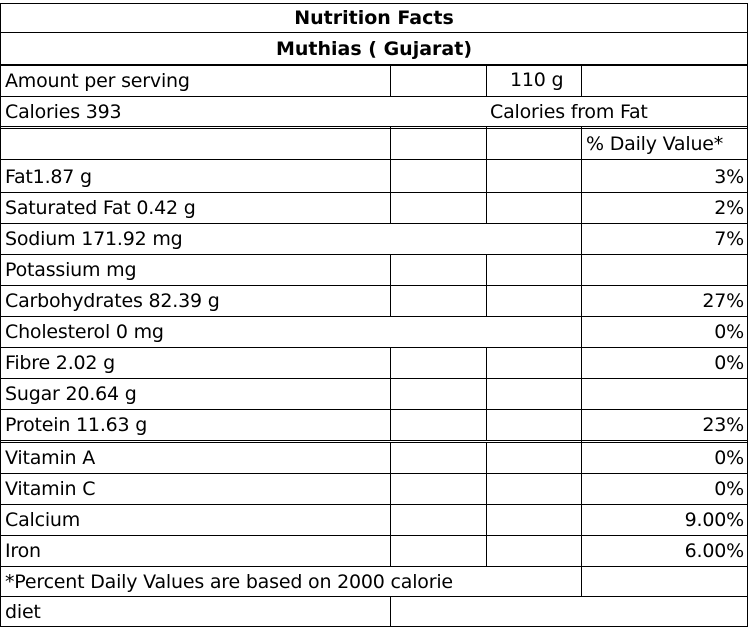  I want to click on nutrient-label-fibre: Fibre 2.02 g, so click(60, 363).